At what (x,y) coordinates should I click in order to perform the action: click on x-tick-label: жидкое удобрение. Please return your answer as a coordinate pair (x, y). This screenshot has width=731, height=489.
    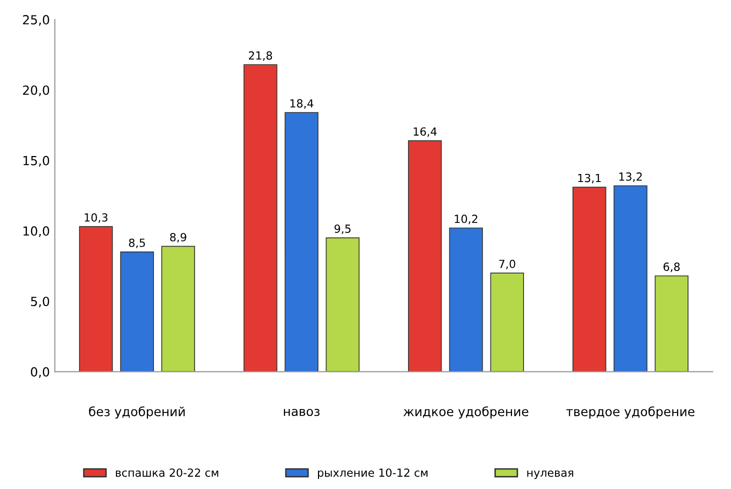
    Looking at the image, I should click on (465, 412).